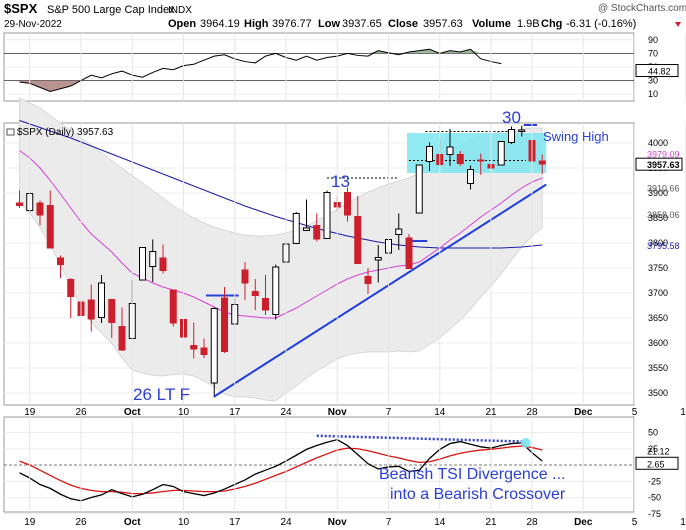 This screenshot has height=530, width=686. Describe the element at coordinates (551, 24) in the screenshot. I see `chg-label: Chg` at that location.